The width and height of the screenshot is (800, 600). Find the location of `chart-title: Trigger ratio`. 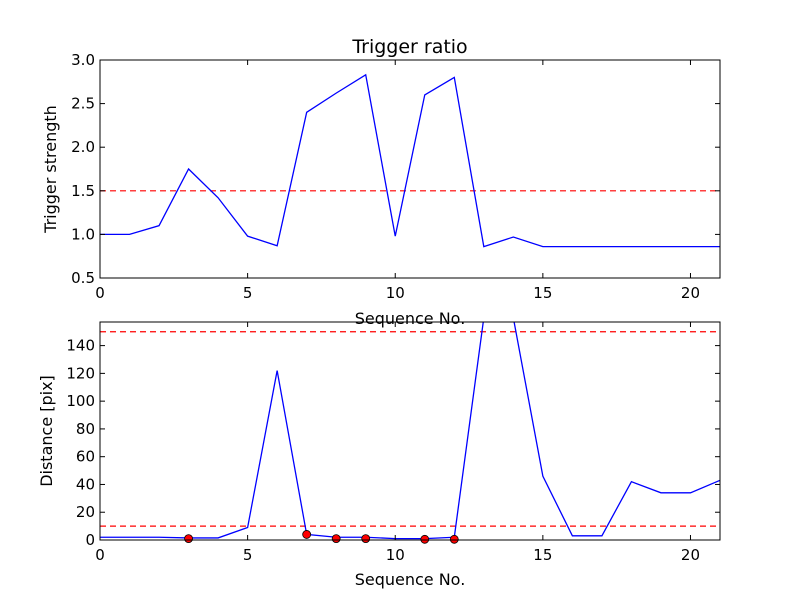

chart-title: Trigger ratio is located at coordinates (409, 47).